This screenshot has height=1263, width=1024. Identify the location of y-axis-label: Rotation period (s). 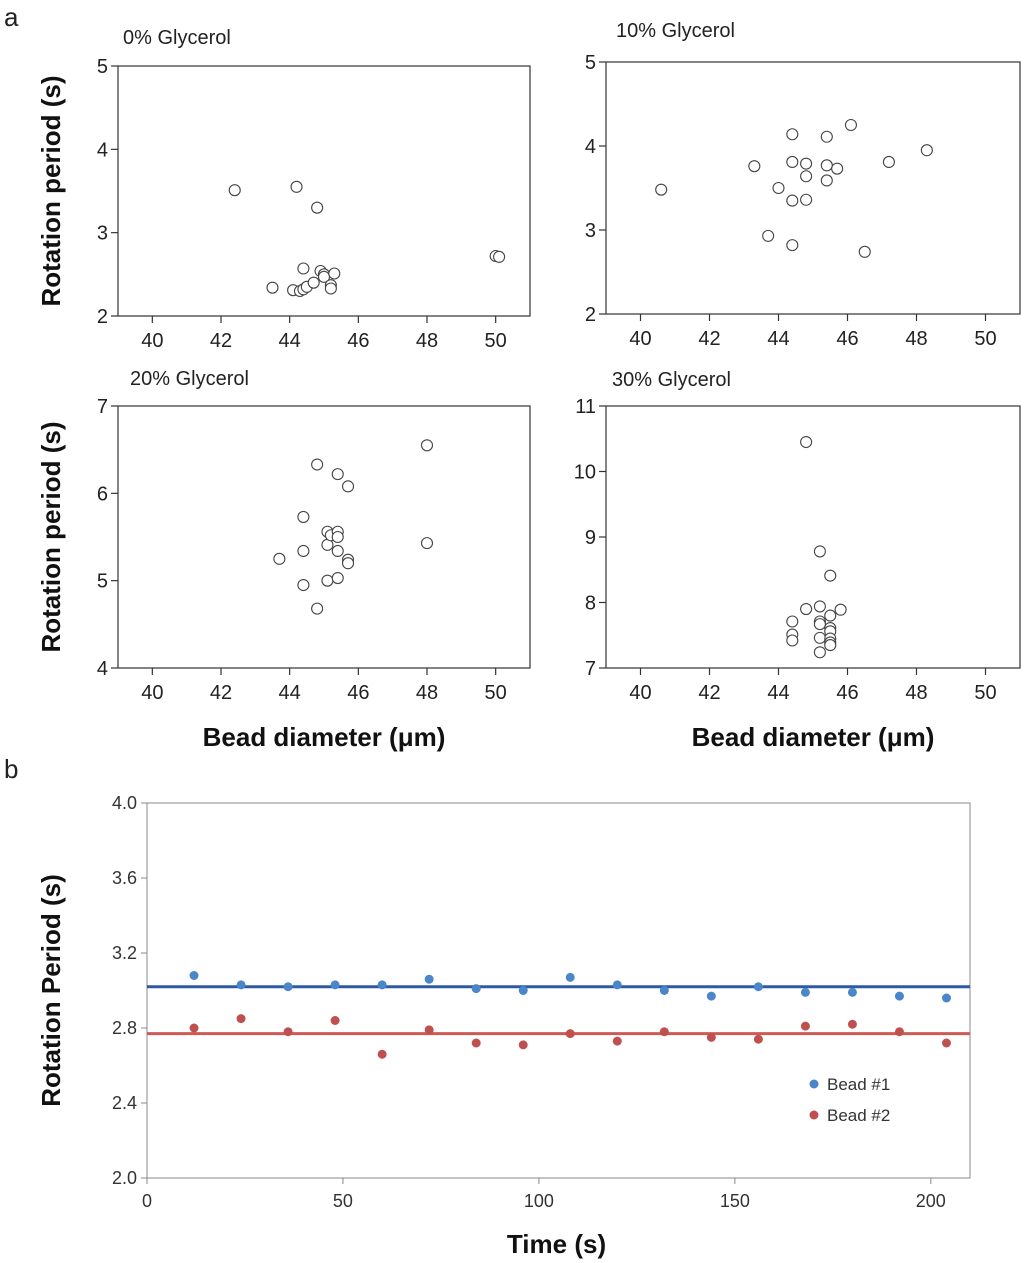
(51, 190).